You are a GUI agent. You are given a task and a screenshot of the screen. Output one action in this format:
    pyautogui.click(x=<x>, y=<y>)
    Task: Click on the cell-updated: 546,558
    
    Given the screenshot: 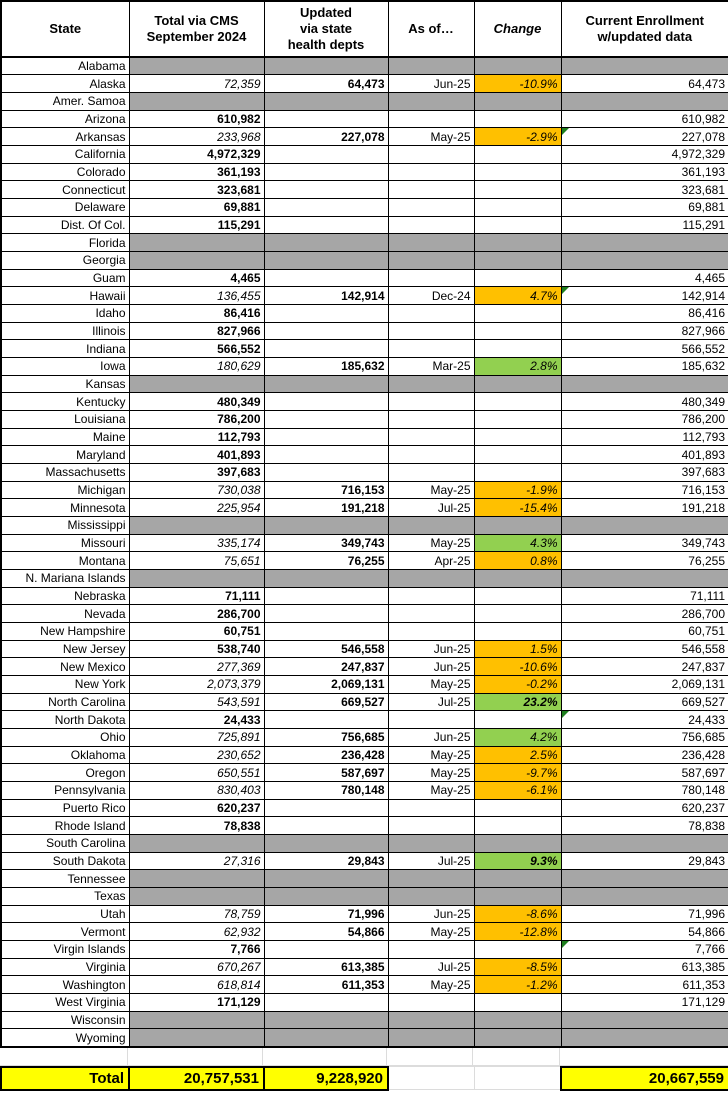 What is the action you would take?
    pyautogui.click(x=326, y=649)
    